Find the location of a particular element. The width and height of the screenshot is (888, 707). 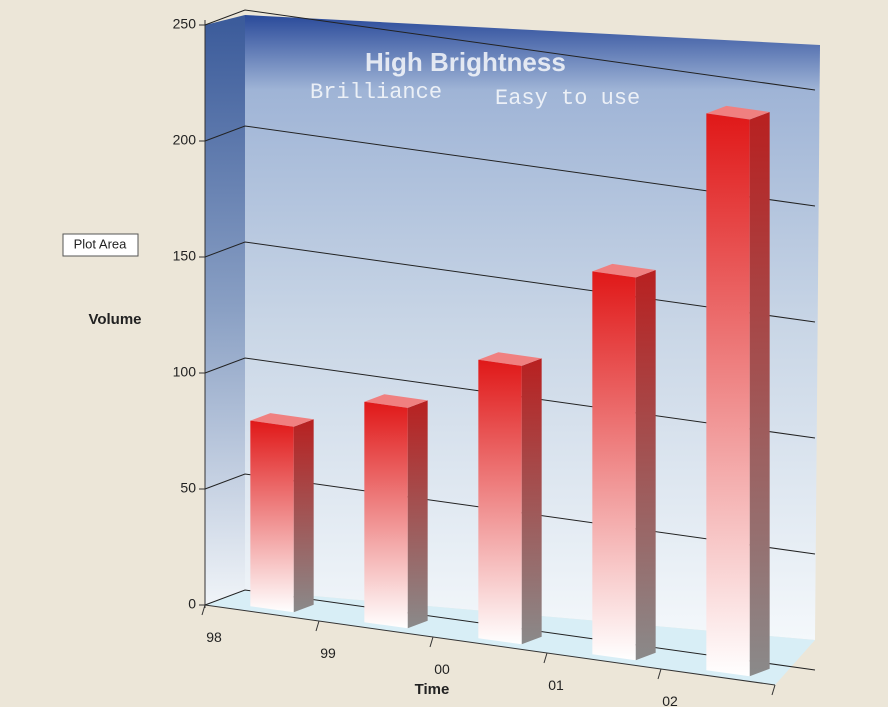

y-tick-label: 200 is located at coordinates (185, 140).